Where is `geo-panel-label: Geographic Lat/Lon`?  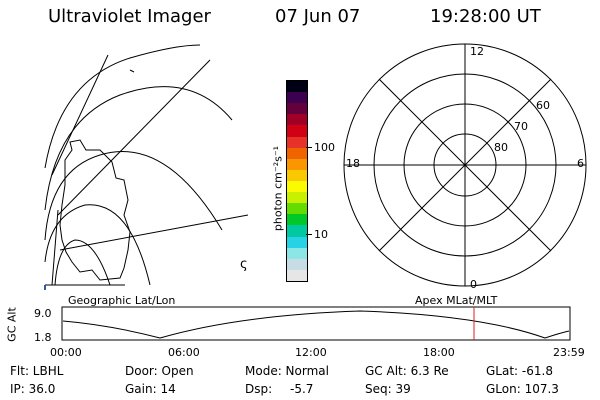 geo-panel-label: Geographic Lat/Lon is located at coordinates (122, 300).